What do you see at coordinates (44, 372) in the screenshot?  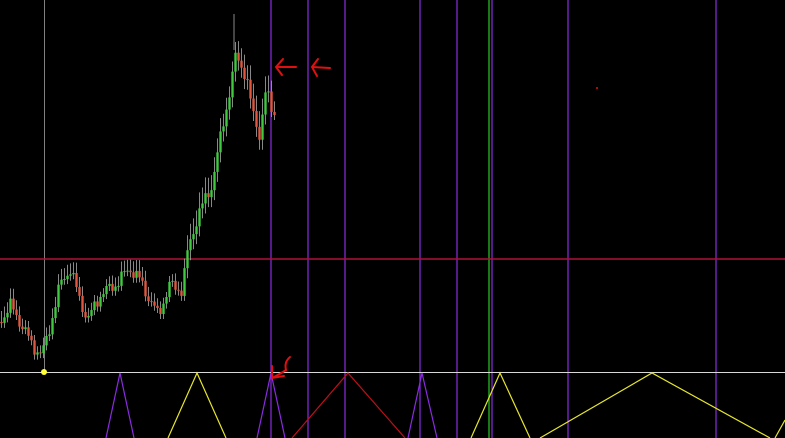 I see `marker-dot` at bounding box center [44, 372].